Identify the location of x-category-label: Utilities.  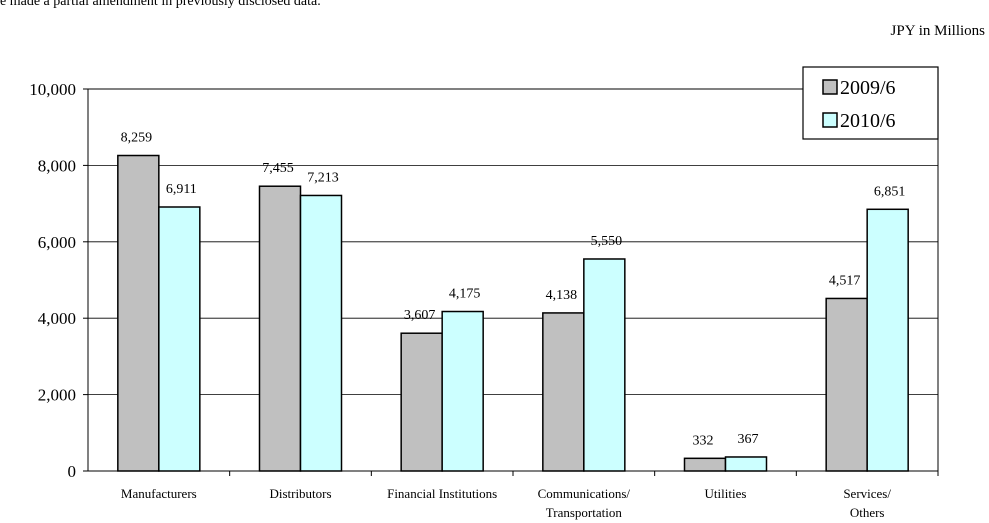
(726, 493).